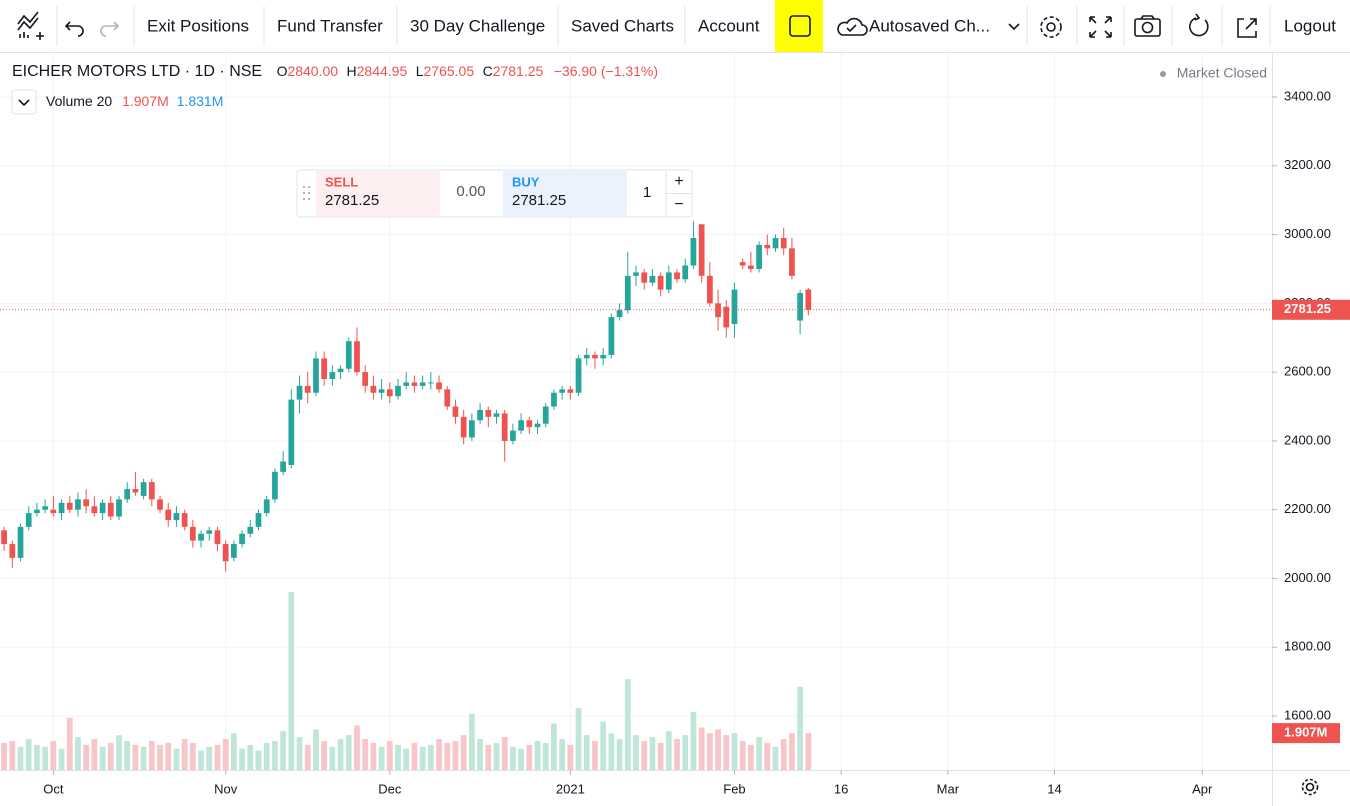  I want to click on indicators-icon, so click(30, 25).